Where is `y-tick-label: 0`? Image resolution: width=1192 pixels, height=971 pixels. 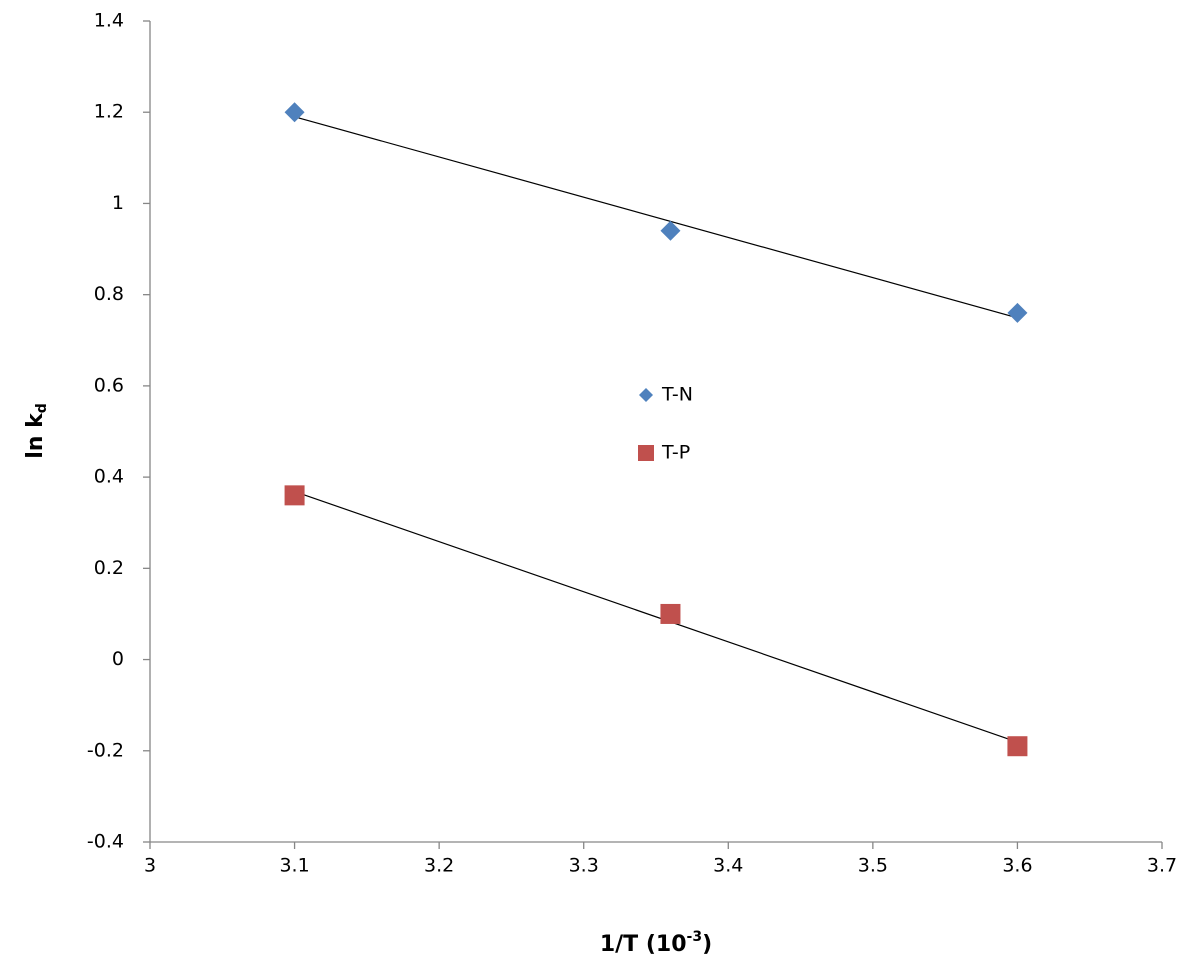 y-tick-label: 0 is located at coordinates (118, 659).